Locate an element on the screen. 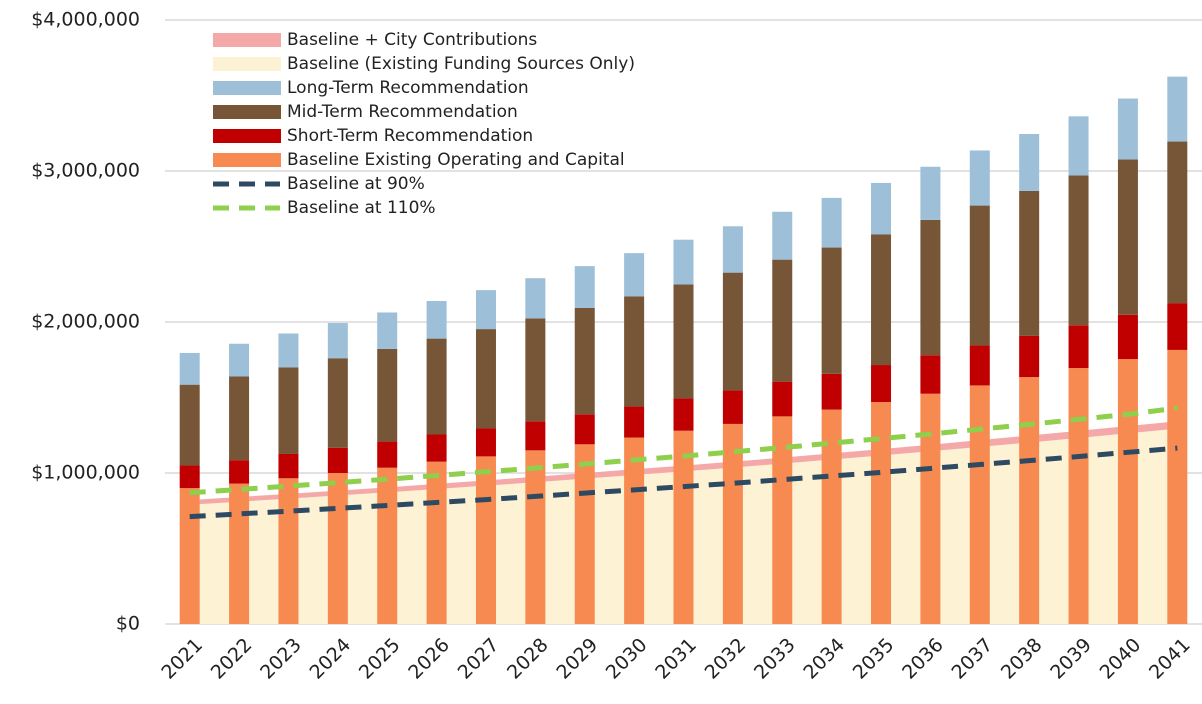 The width and height of the screenshot is (1202, 704). x-tick-label: 2024 is located at coordinates (331, 659).